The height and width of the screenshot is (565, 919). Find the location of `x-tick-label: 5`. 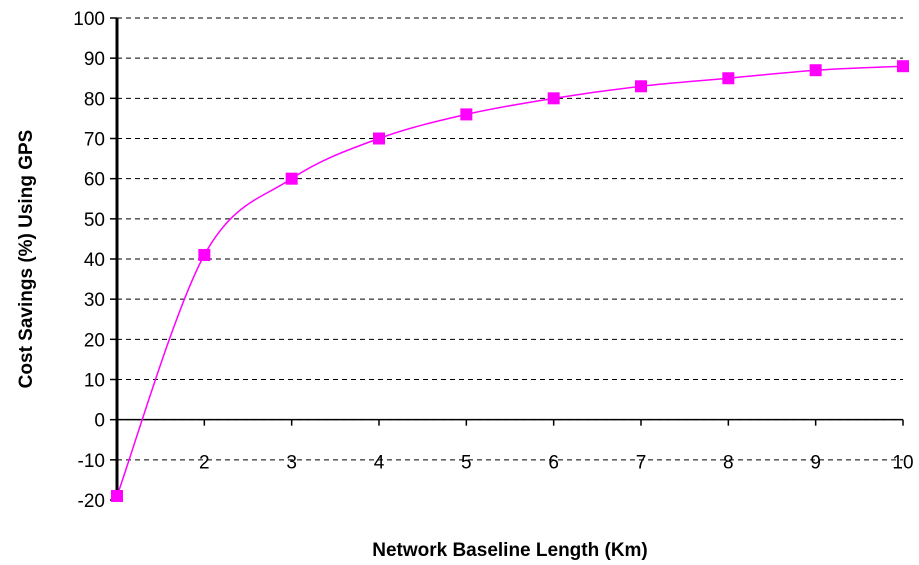

x-tick-label: 5 is located at coordinates (466, 463).